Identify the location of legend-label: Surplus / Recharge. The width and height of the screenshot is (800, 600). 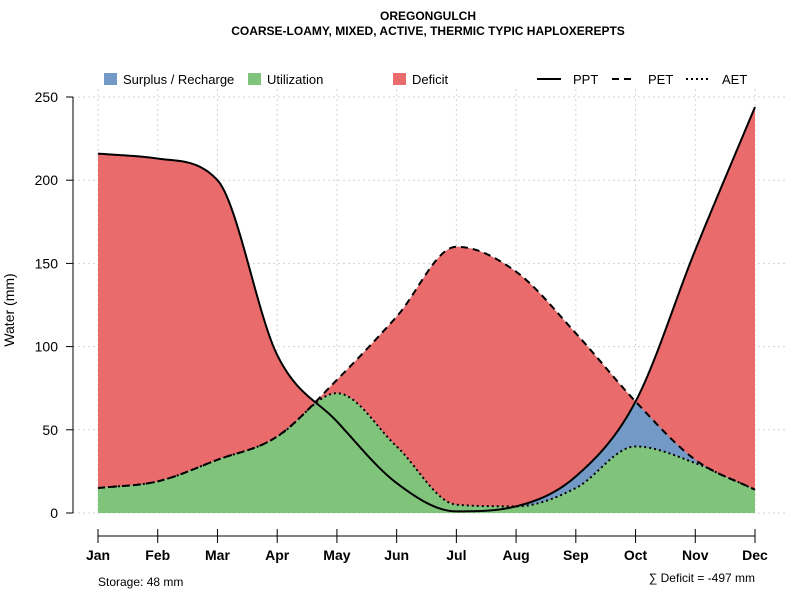
(178, 79).